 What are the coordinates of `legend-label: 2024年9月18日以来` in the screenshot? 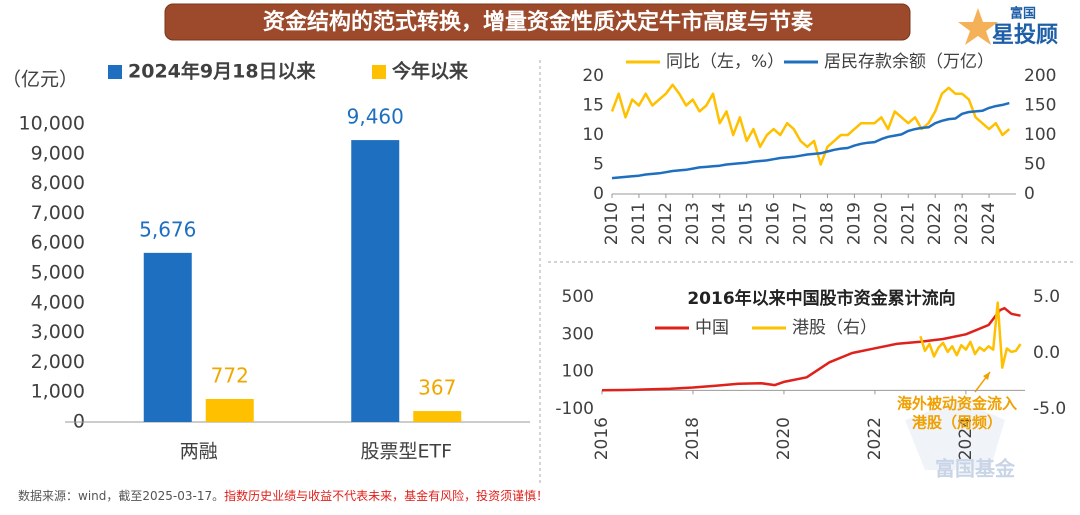 It's located at (222, 71).